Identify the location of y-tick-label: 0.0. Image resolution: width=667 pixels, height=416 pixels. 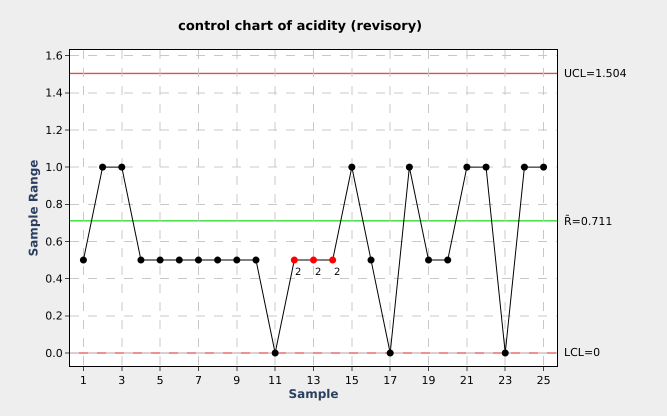
(54, 353).